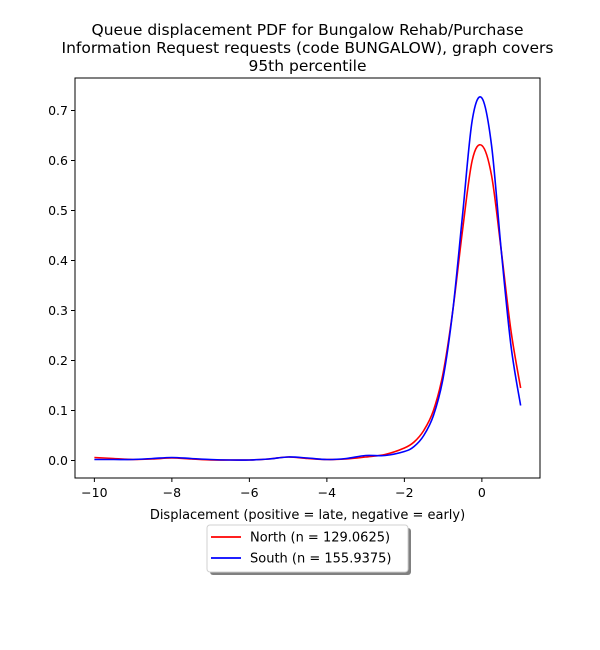 This screenshot has height=650, width=600. I want to click on x-tick-label: −2, so click(404, 492).